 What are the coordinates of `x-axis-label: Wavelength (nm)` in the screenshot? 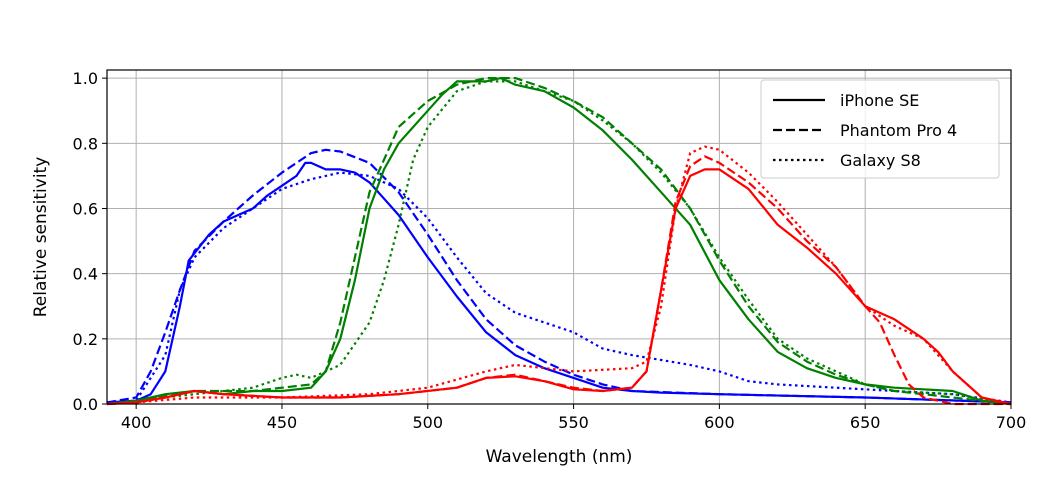 It's located at (559, 457).